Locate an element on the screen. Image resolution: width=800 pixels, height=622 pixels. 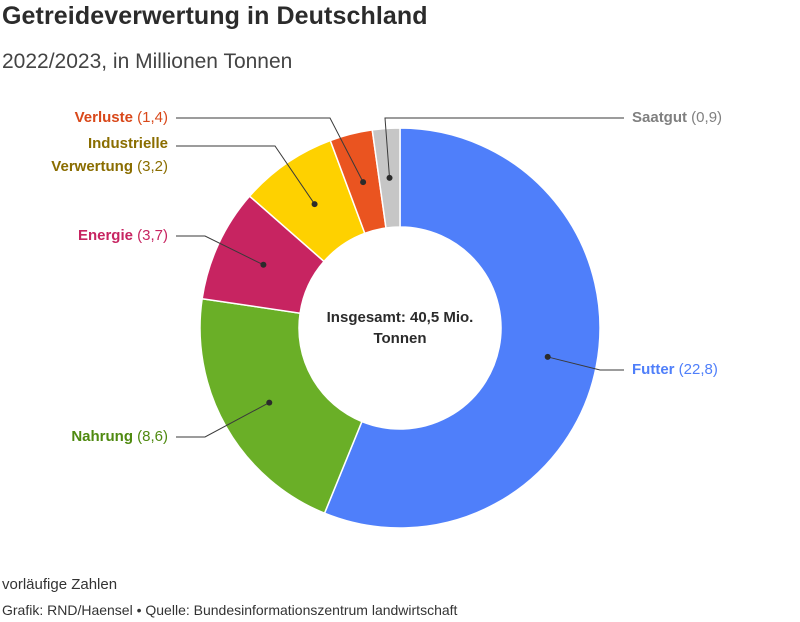
slice-label-nahrung: Nahrung (8,6) is located at coordinates (119, 436).